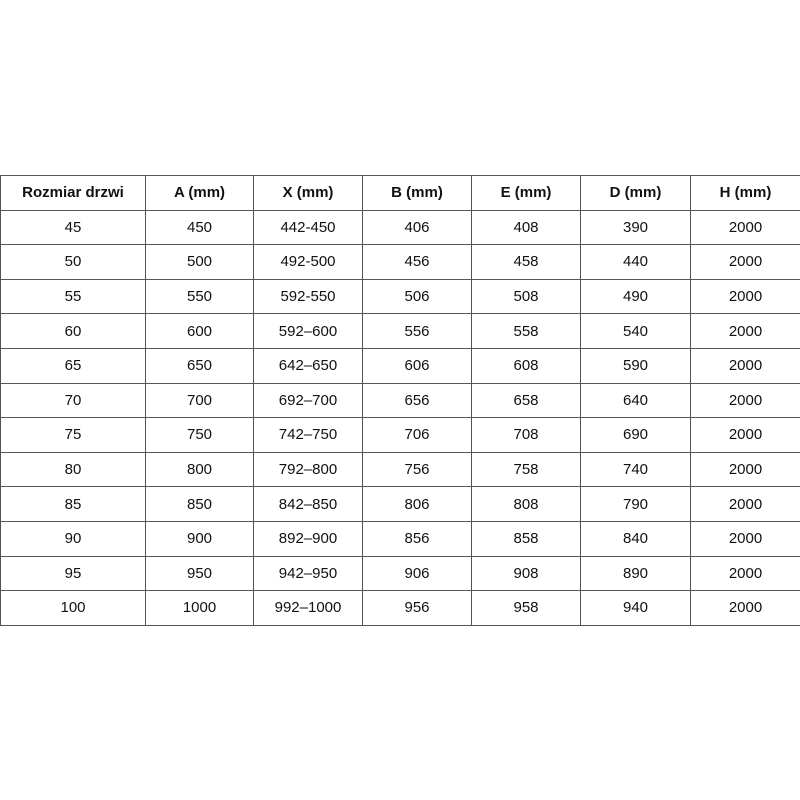 This screenshot has width=800, height=800. I want to click on cell-door-size: 75, so click(73, 435).